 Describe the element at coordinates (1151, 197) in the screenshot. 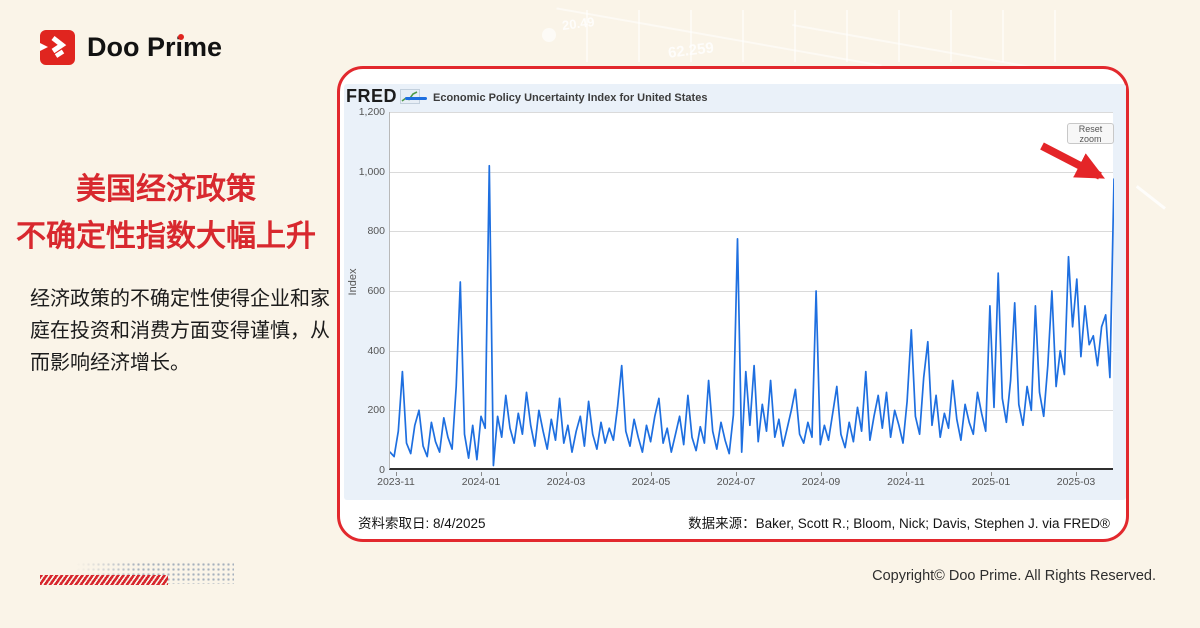

I see `watermark-slash` at that location.